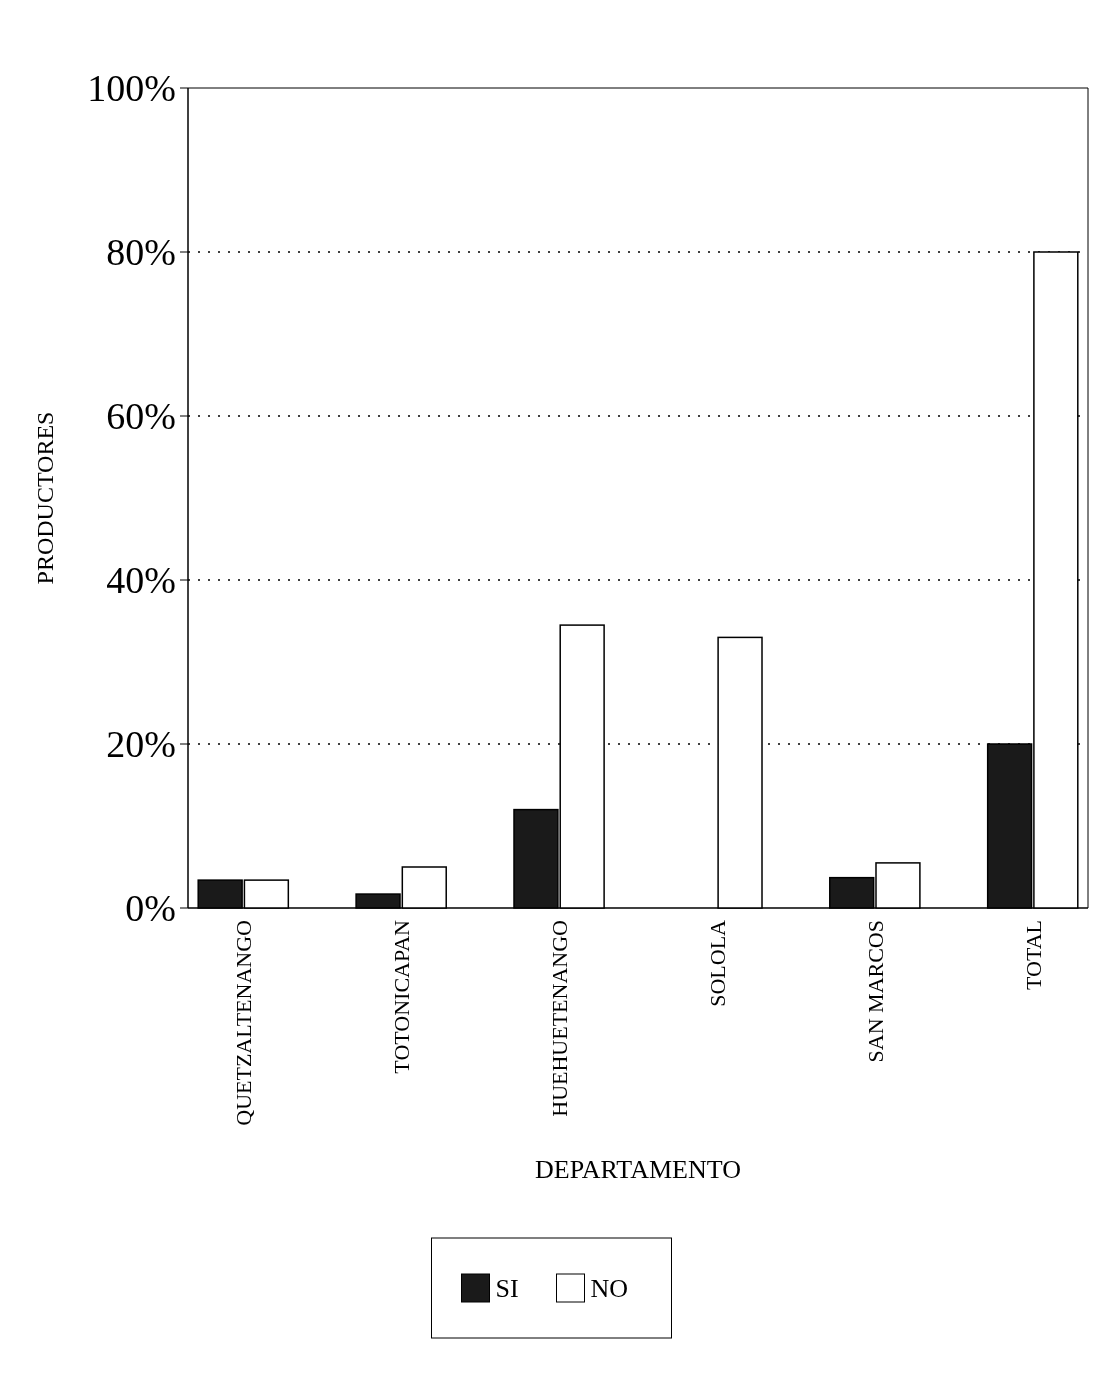  What do you see at coordinates (131, 88) in the screenshot?
I see `y-tick-label: 100%` at bounding box center [131, 88].